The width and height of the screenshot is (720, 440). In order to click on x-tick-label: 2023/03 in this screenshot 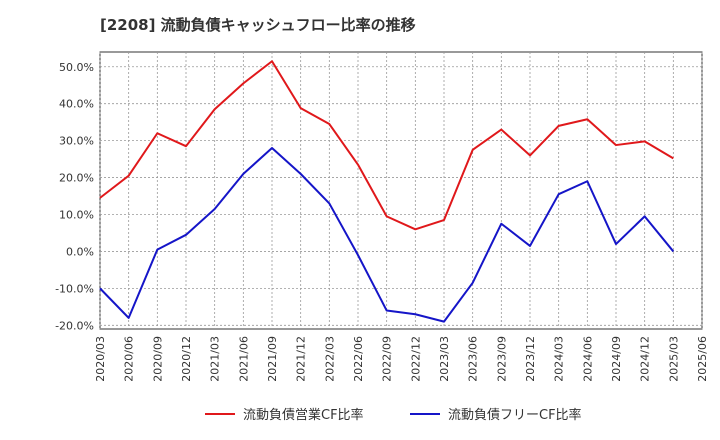, I will do `click(444, 359)`.